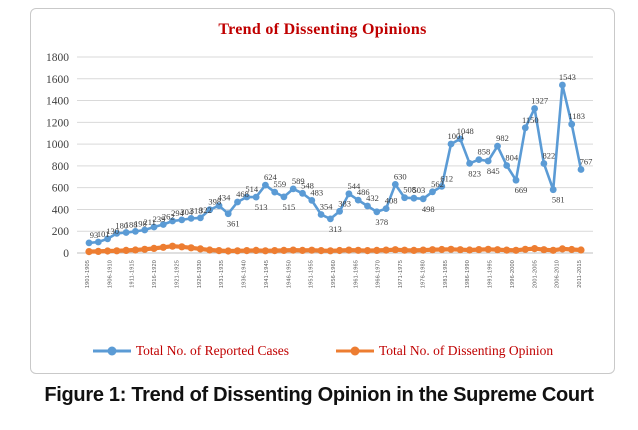 The image size is (638, 430). What do you see at coordinates (121, 225) in the screenshot?
I see `svg-text: 180` at bounding box center [121, 225].